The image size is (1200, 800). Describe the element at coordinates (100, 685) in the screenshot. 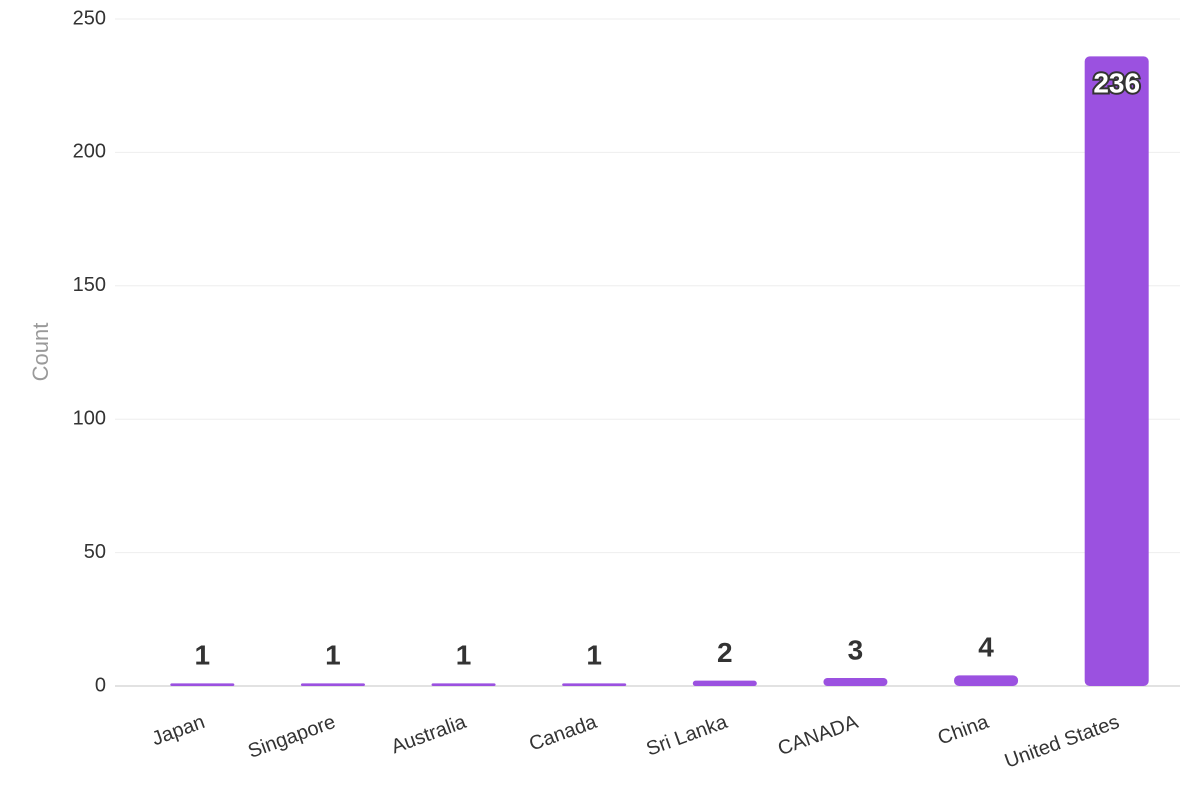

I see `y-tick-label: 0` at that location.